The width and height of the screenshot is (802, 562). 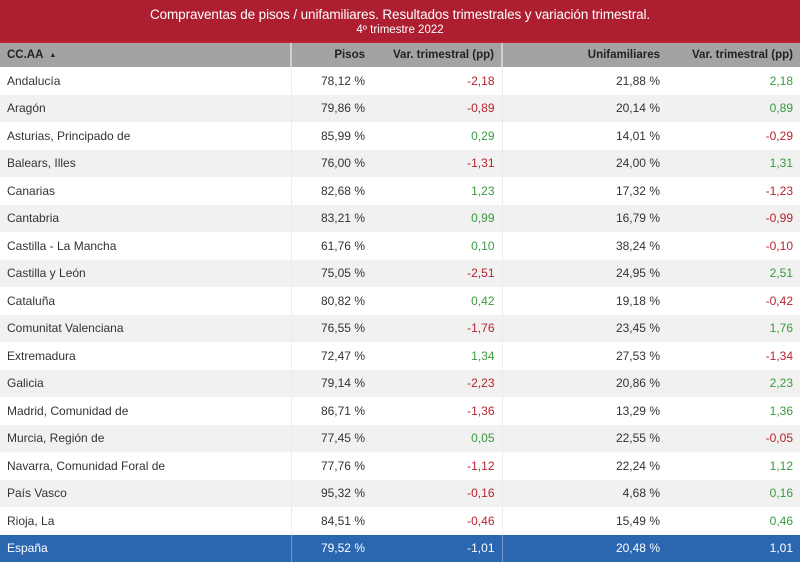 I want to click on table-row: Murcia, Región de 77,45 % 0,05 22,55 % -0,05, so click(x=400, y=438).